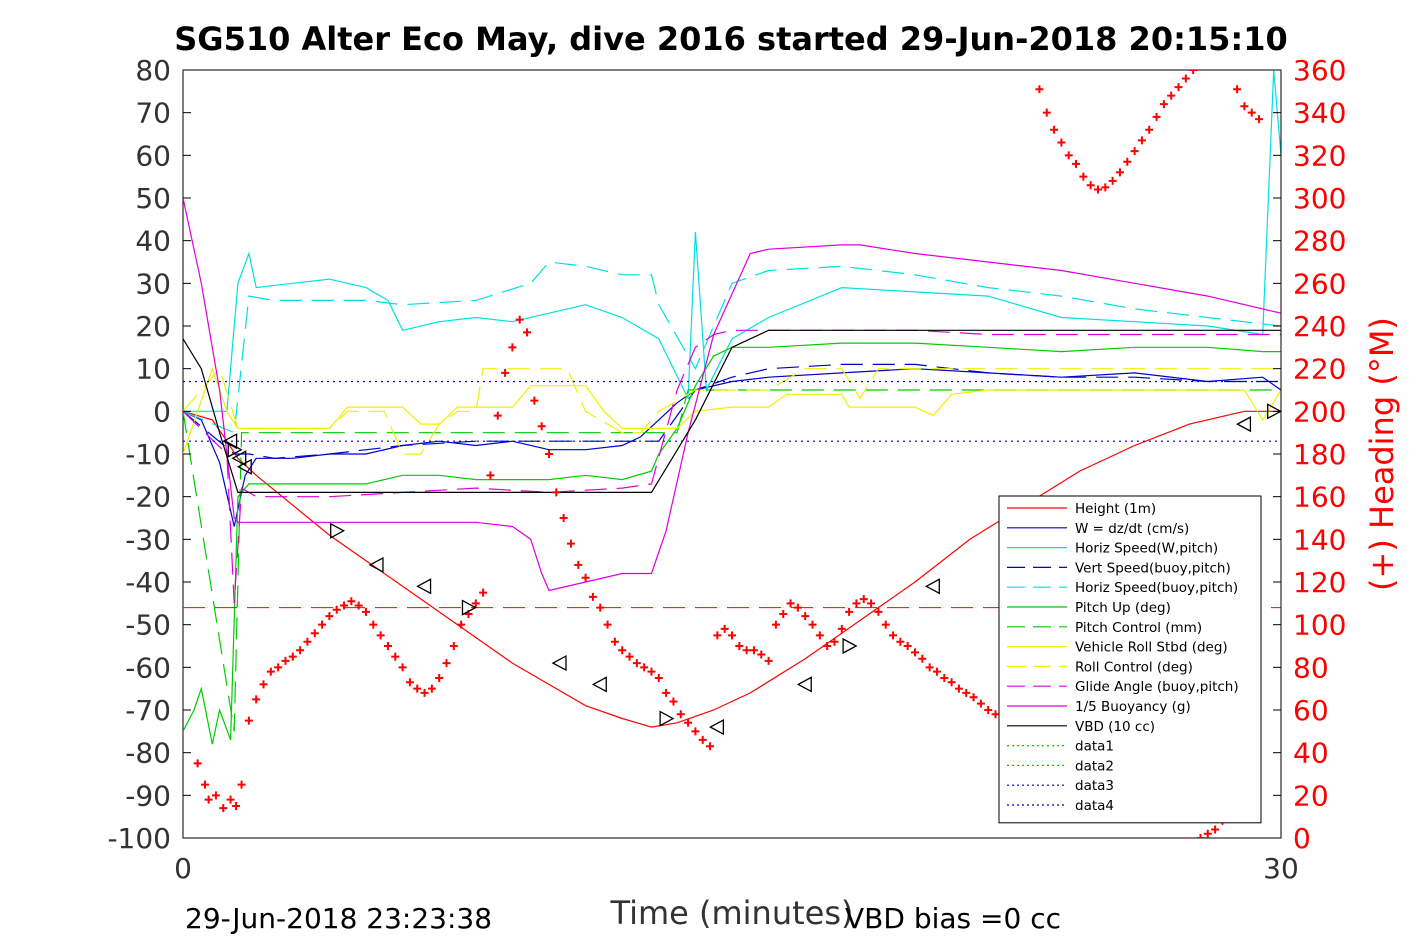 The image size is (1417, 949). Describe the element at coordinates (1153, 568) in the screenshot. I see `legend-entry: Vert Speed(buoy,pitch)` at that location.